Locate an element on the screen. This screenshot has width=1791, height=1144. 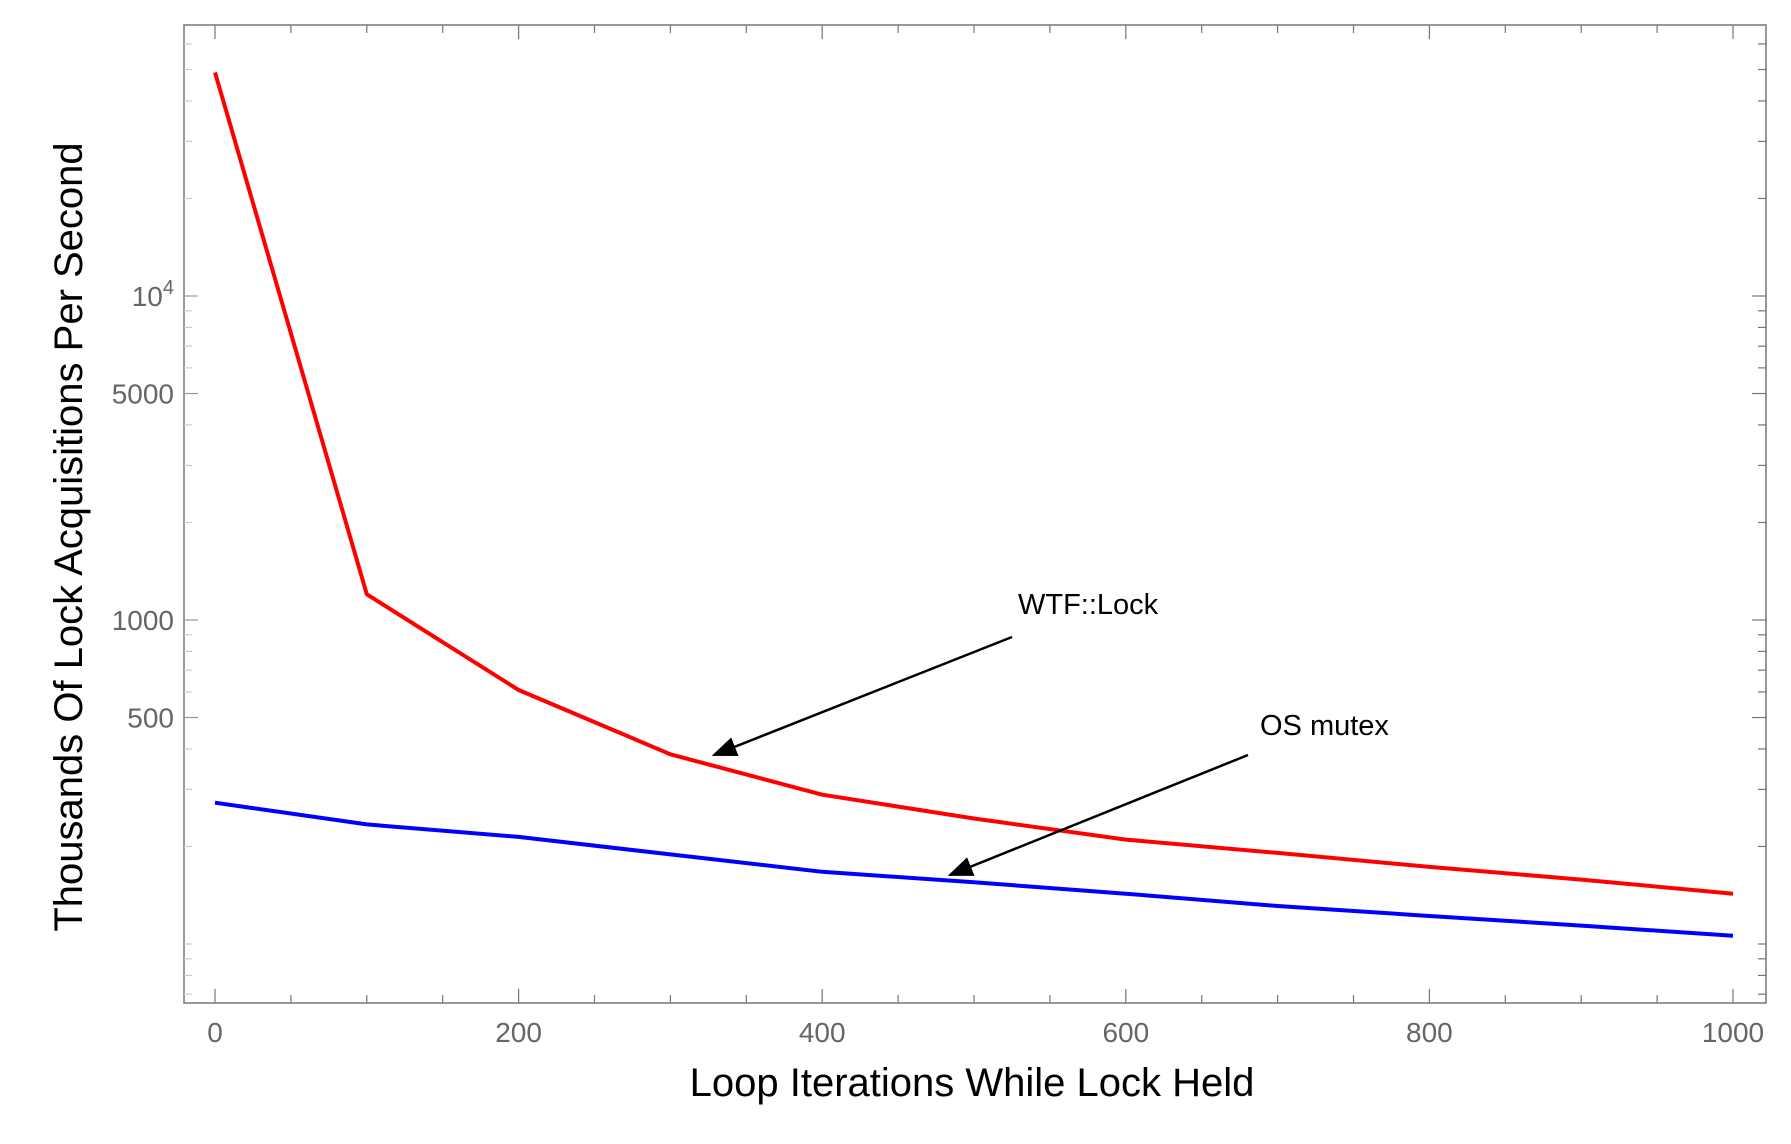
x-tick-label: 600 is located at coordinates (1125, 1032).